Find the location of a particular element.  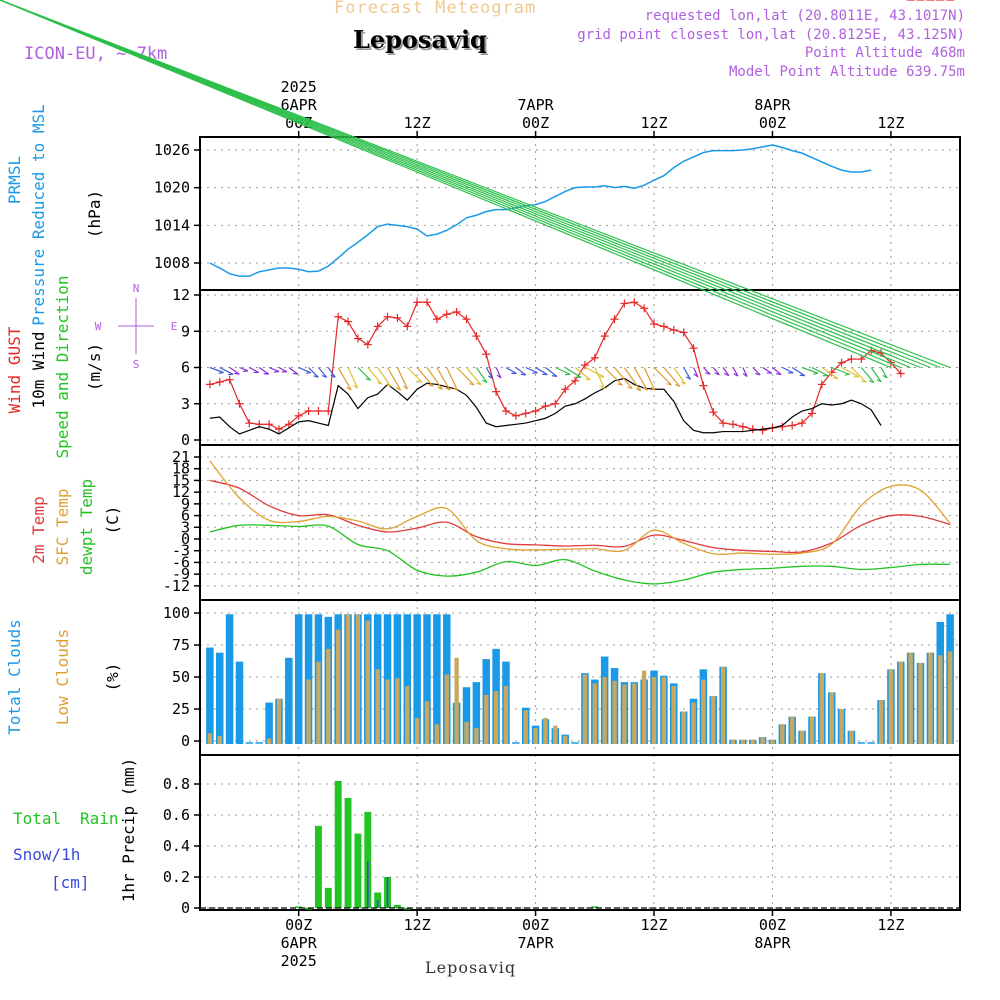

precip-total-label: Total is located at coordinates (37, 818).